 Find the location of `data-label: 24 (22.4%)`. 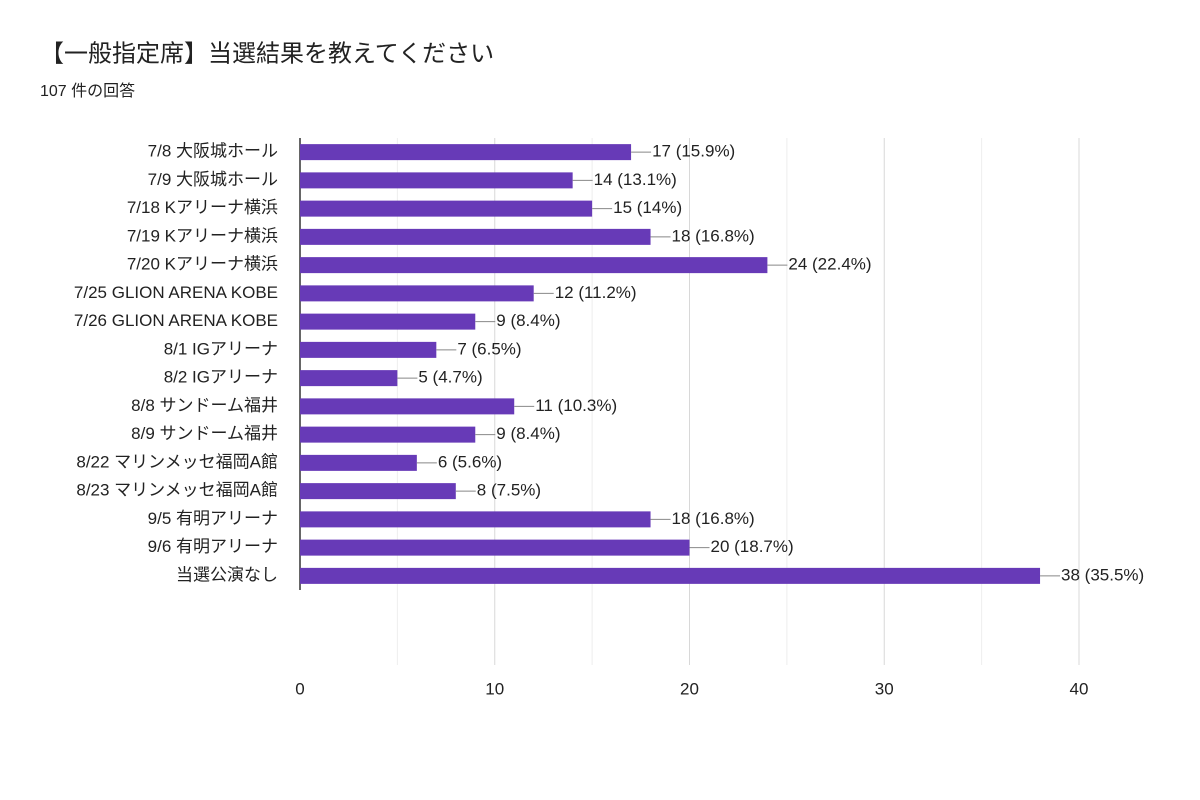

data-label: 24 (22.4%) is located at coordinates (829, 264).